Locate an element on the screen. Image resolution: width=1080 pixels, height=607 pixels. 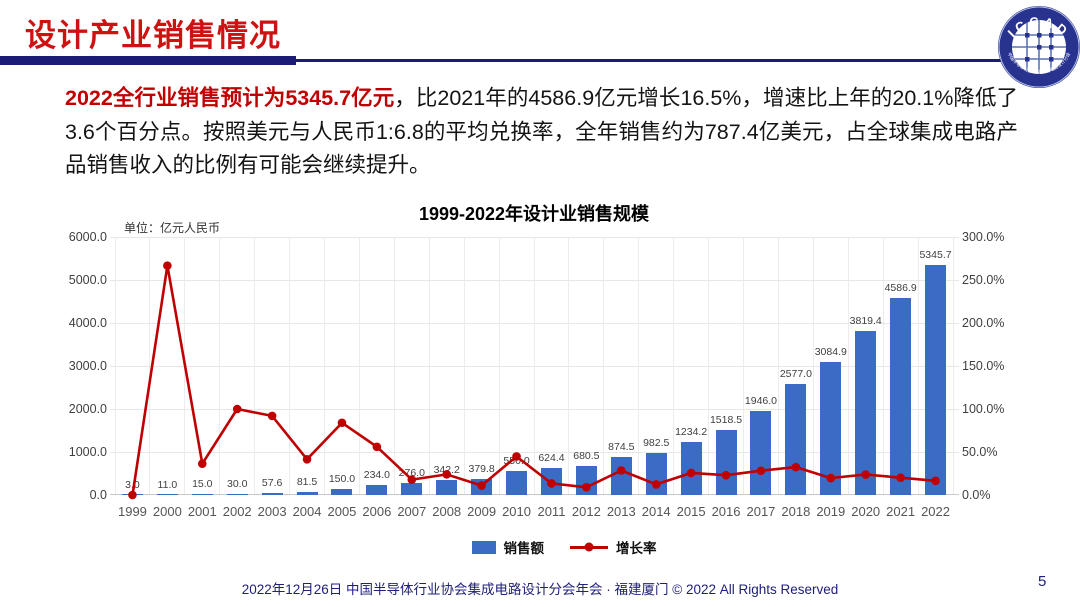
x-axis-label: 2010 is located at coordinates (516, 511).